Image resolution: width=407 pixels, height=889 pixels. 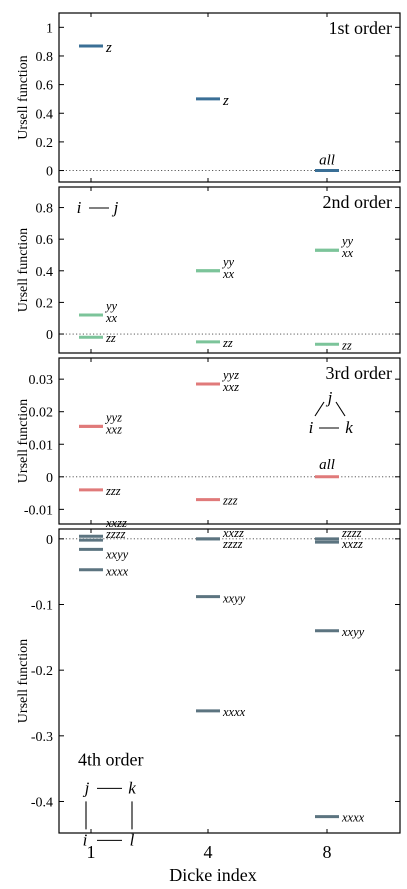 I want to click on panel-title: 1st order, so click(x=360, y=28).